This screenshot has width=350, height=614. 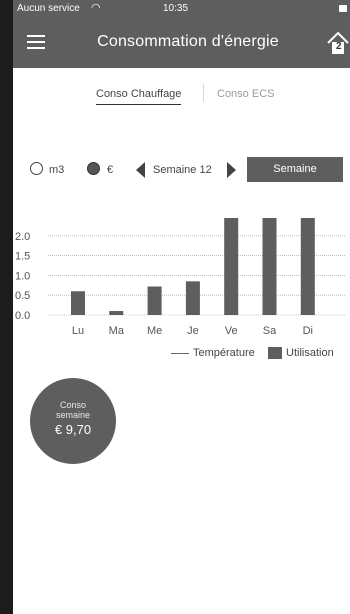 I want to click on status-bar: Aucun service ◠ 10:35, so click(x=181, y=9).